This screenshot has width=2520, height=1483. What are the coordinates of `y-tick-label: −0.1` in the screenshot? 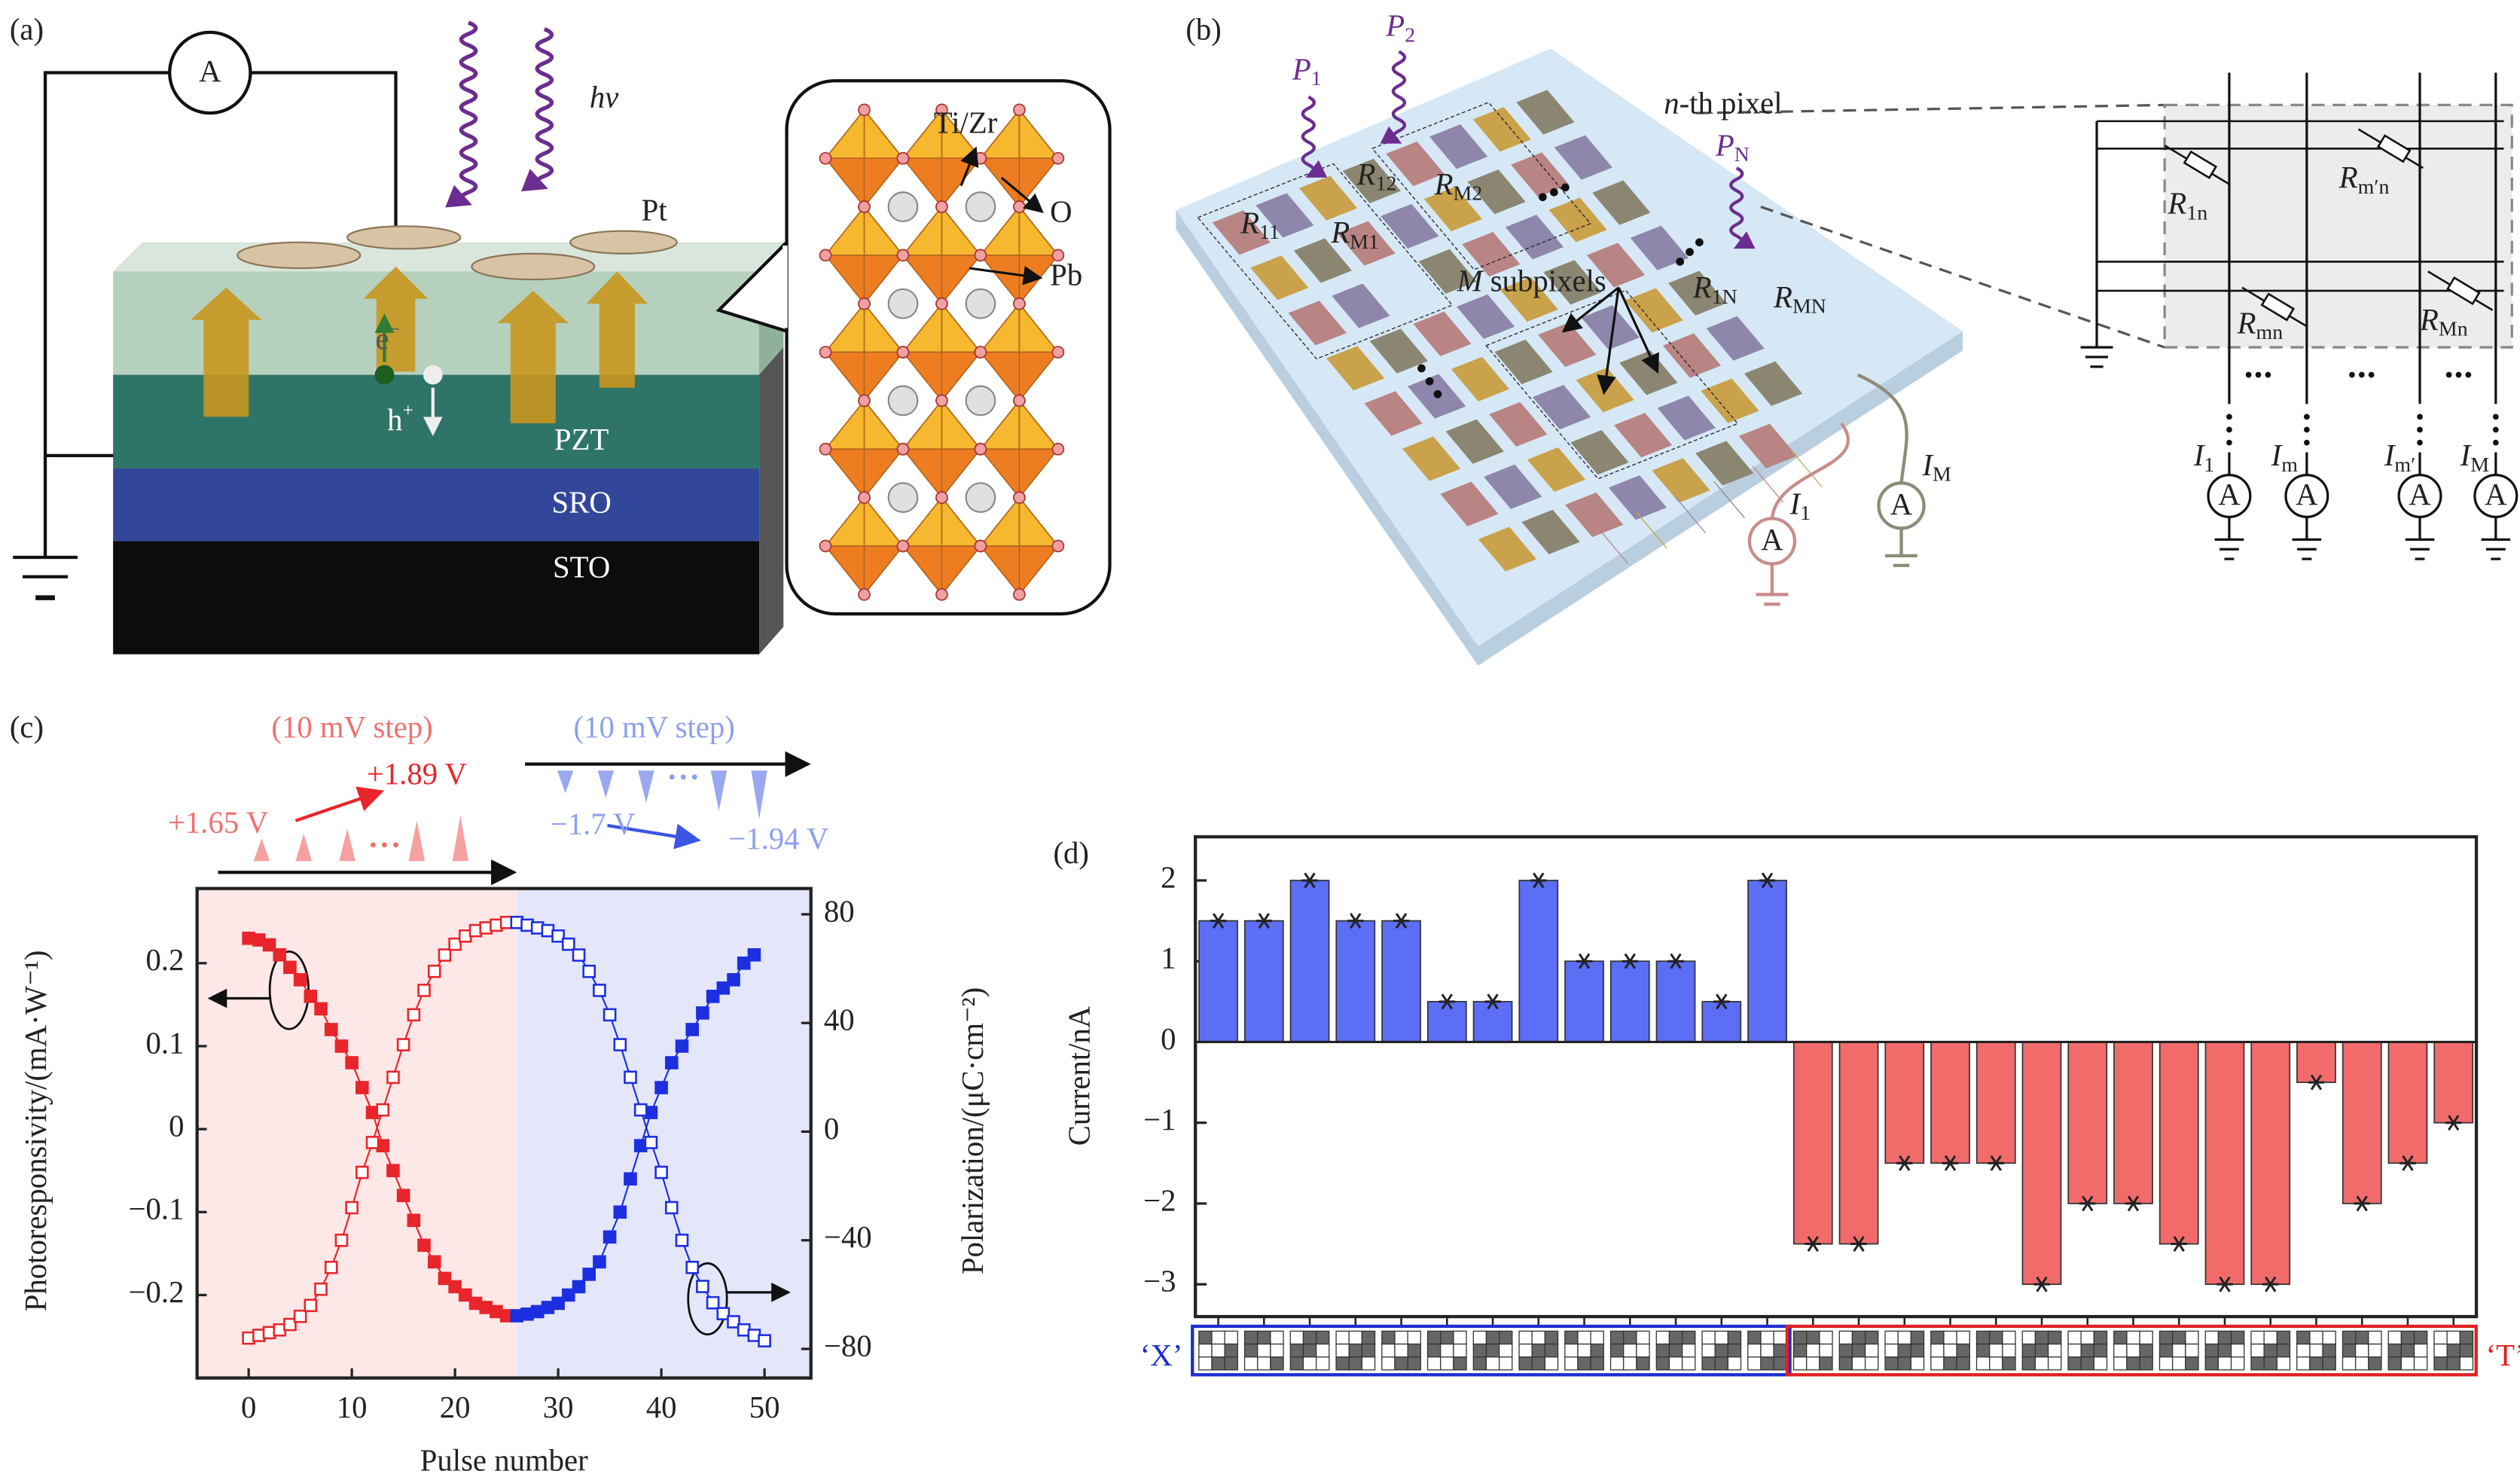 It's located at (157, 1209).